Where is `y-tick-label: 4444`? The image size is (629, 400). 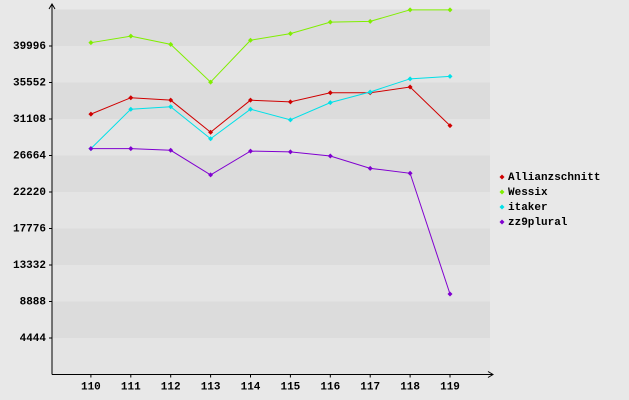 y-tick-label: 4444 is located at coordinates (33, 339).